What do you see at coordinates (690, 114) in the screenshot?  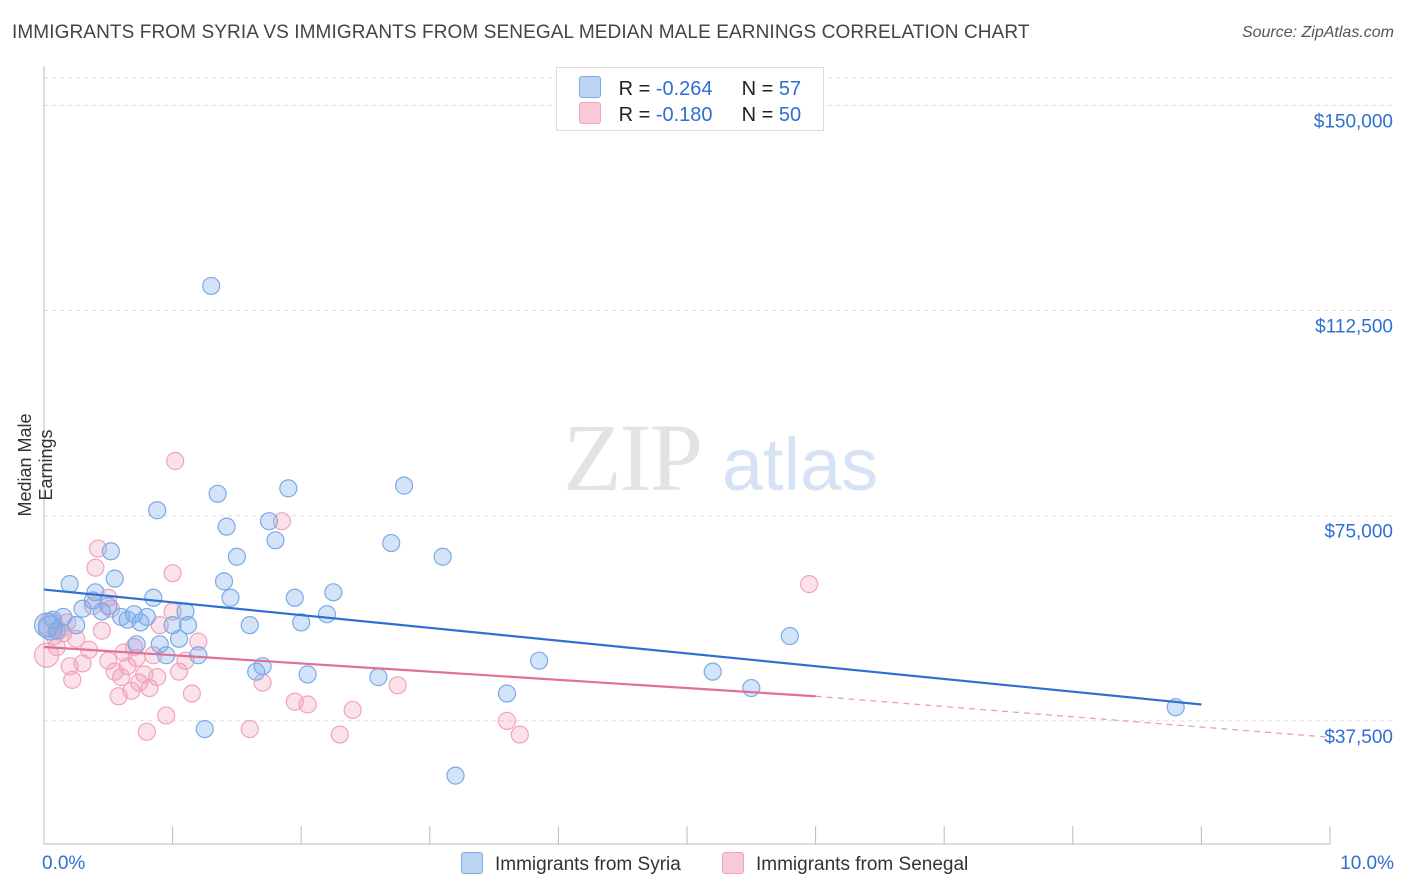 I see `legend-row-senegal: R = -0.180 N = 50` at bounding box center [690, 114].